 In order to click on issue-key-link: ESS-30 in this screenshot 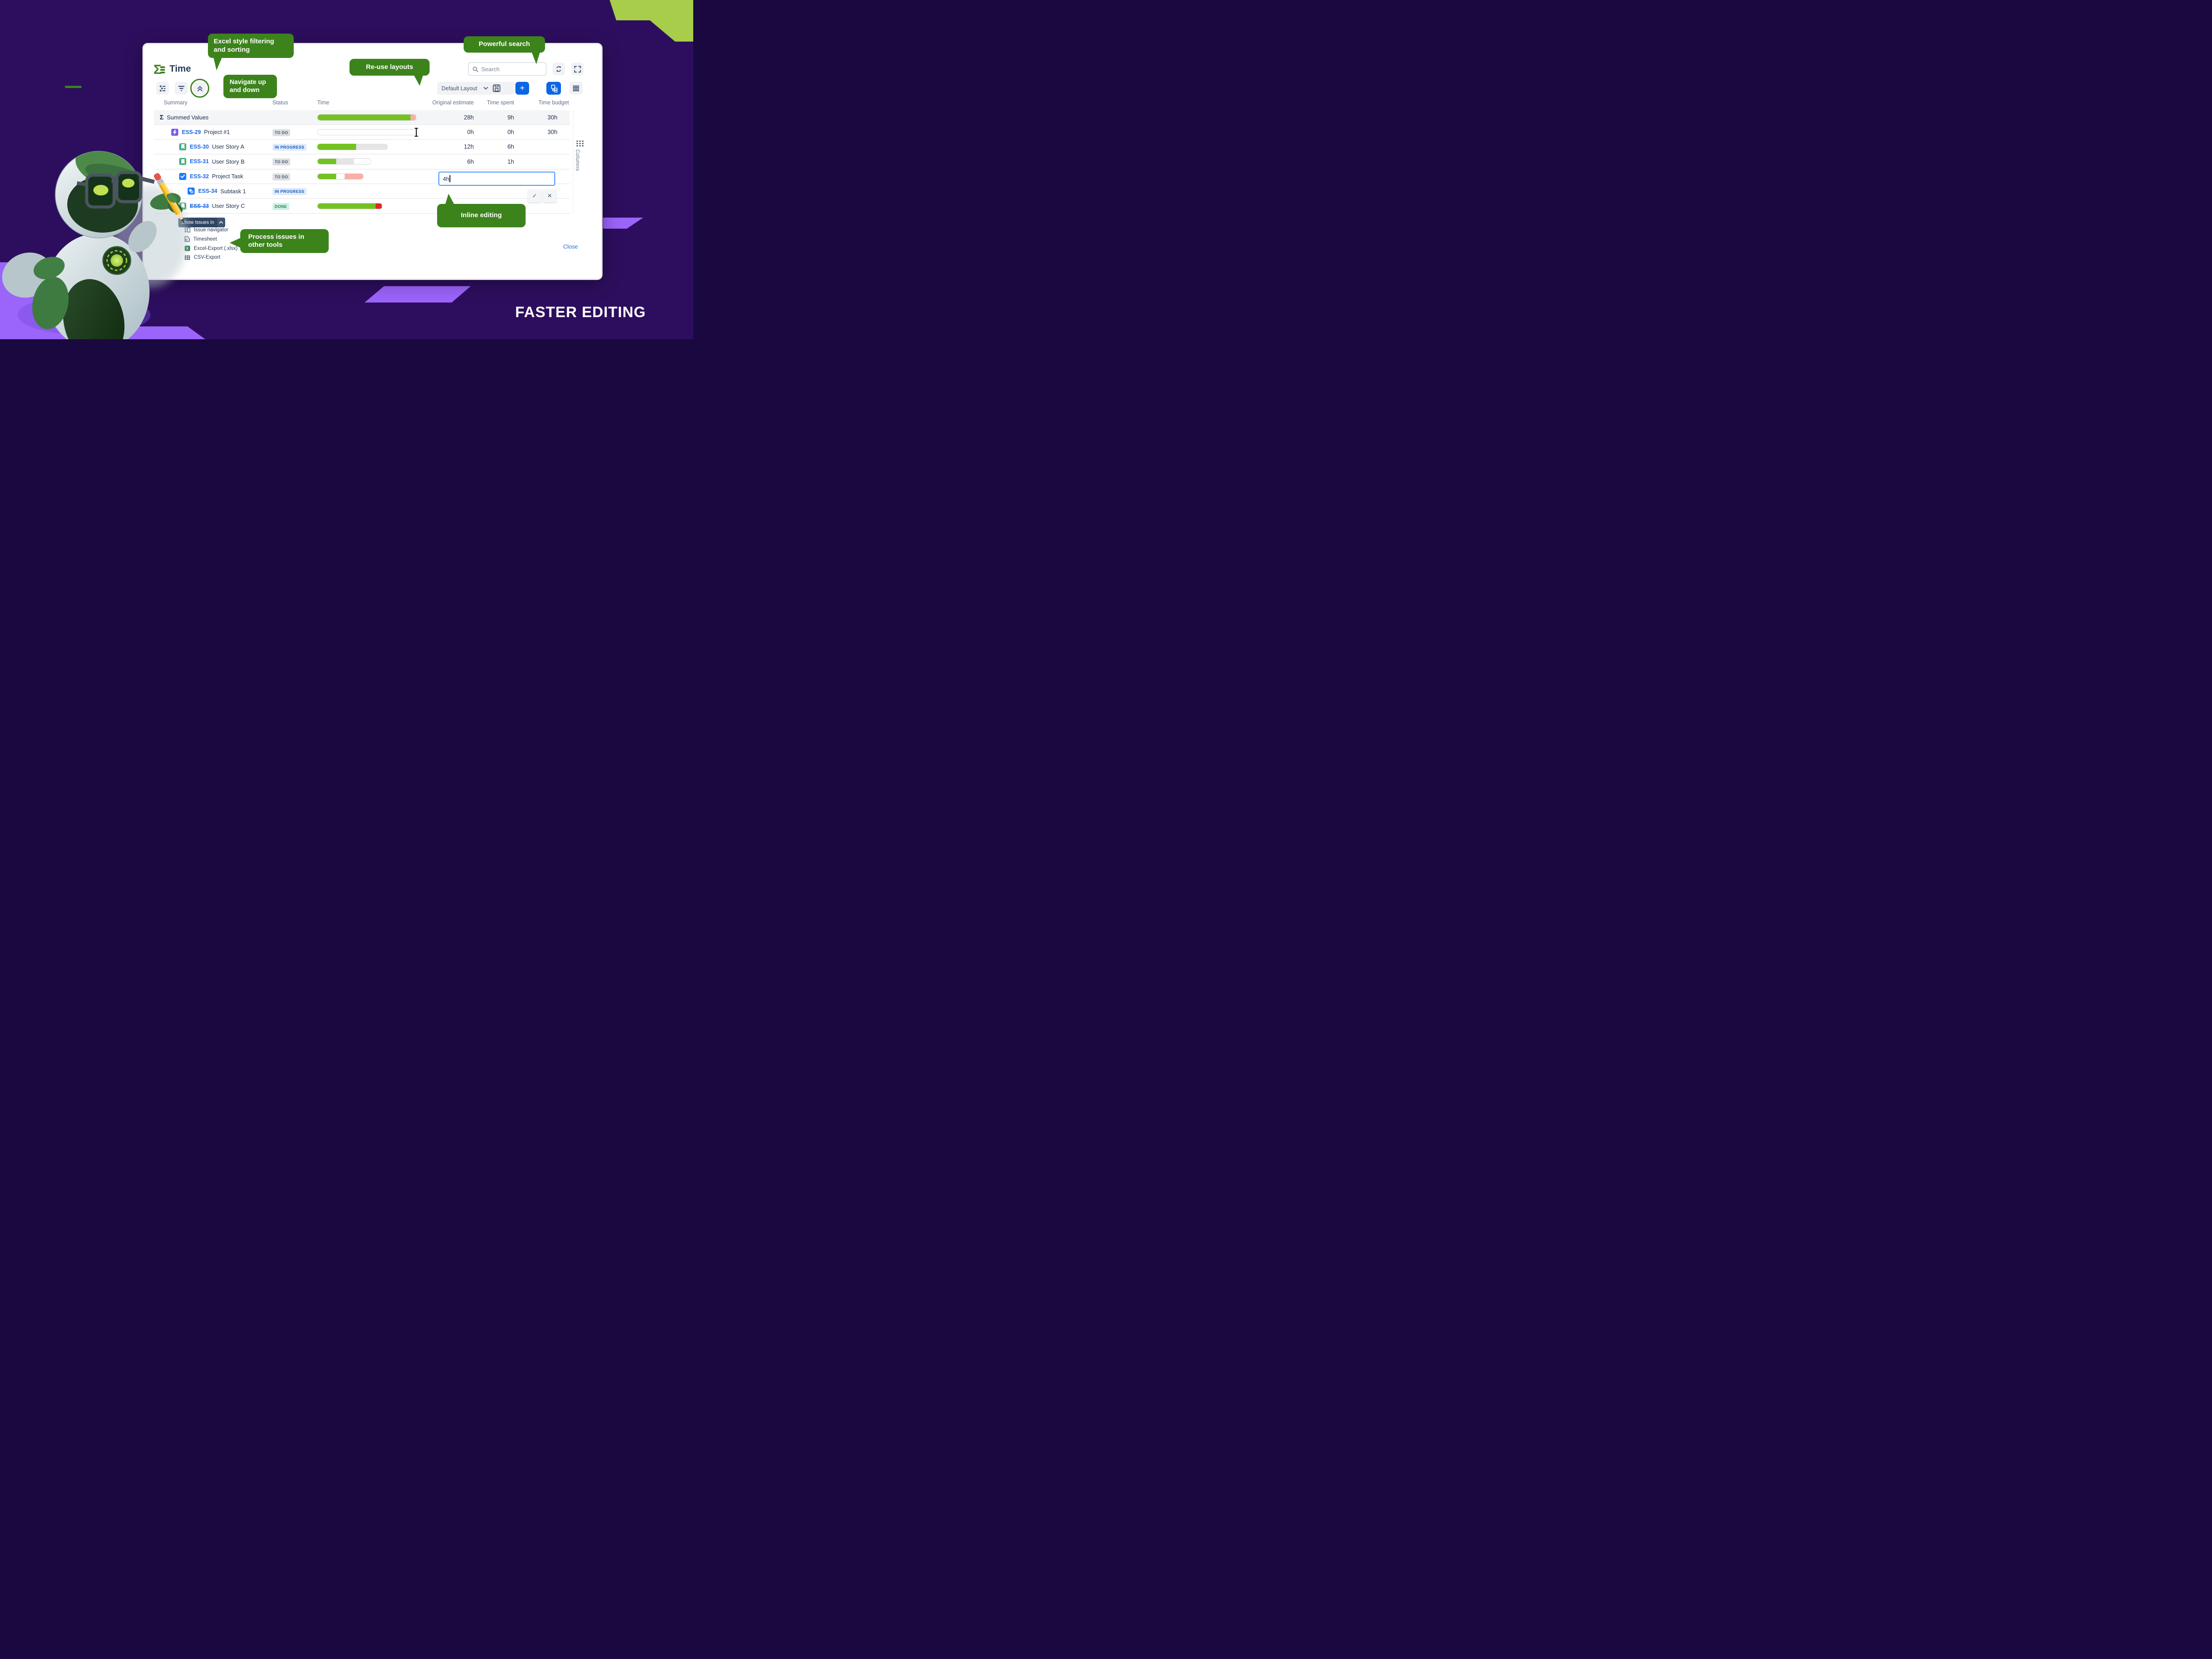, I will do `click(200, 146)`.